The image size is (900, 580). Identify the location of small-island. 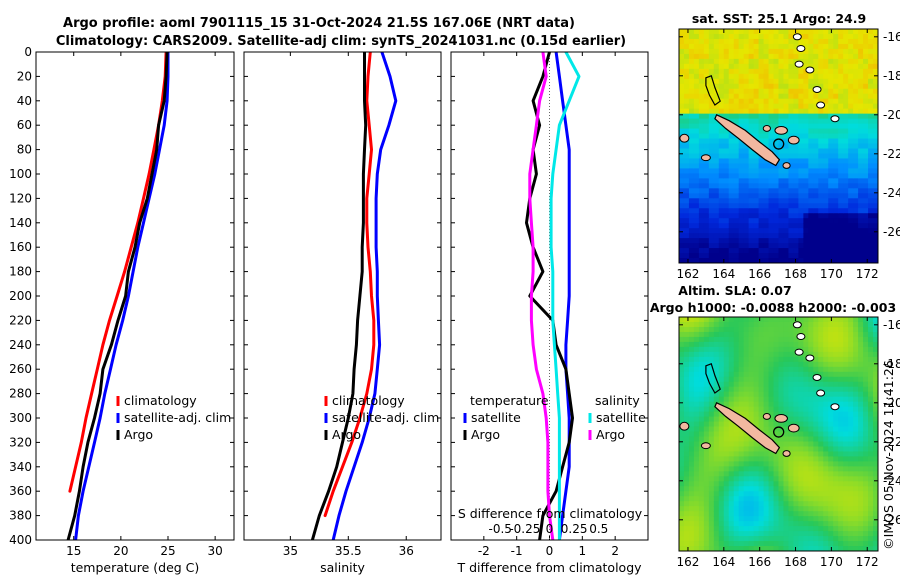
(786, 453).